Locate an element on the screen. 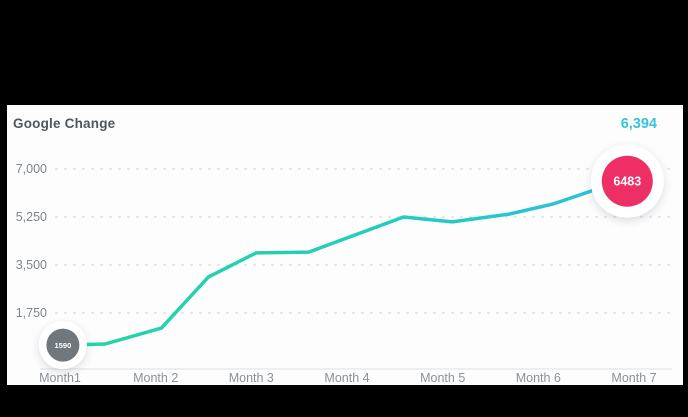  start-badge-value: 1590 is located at coordinates (63, 345).